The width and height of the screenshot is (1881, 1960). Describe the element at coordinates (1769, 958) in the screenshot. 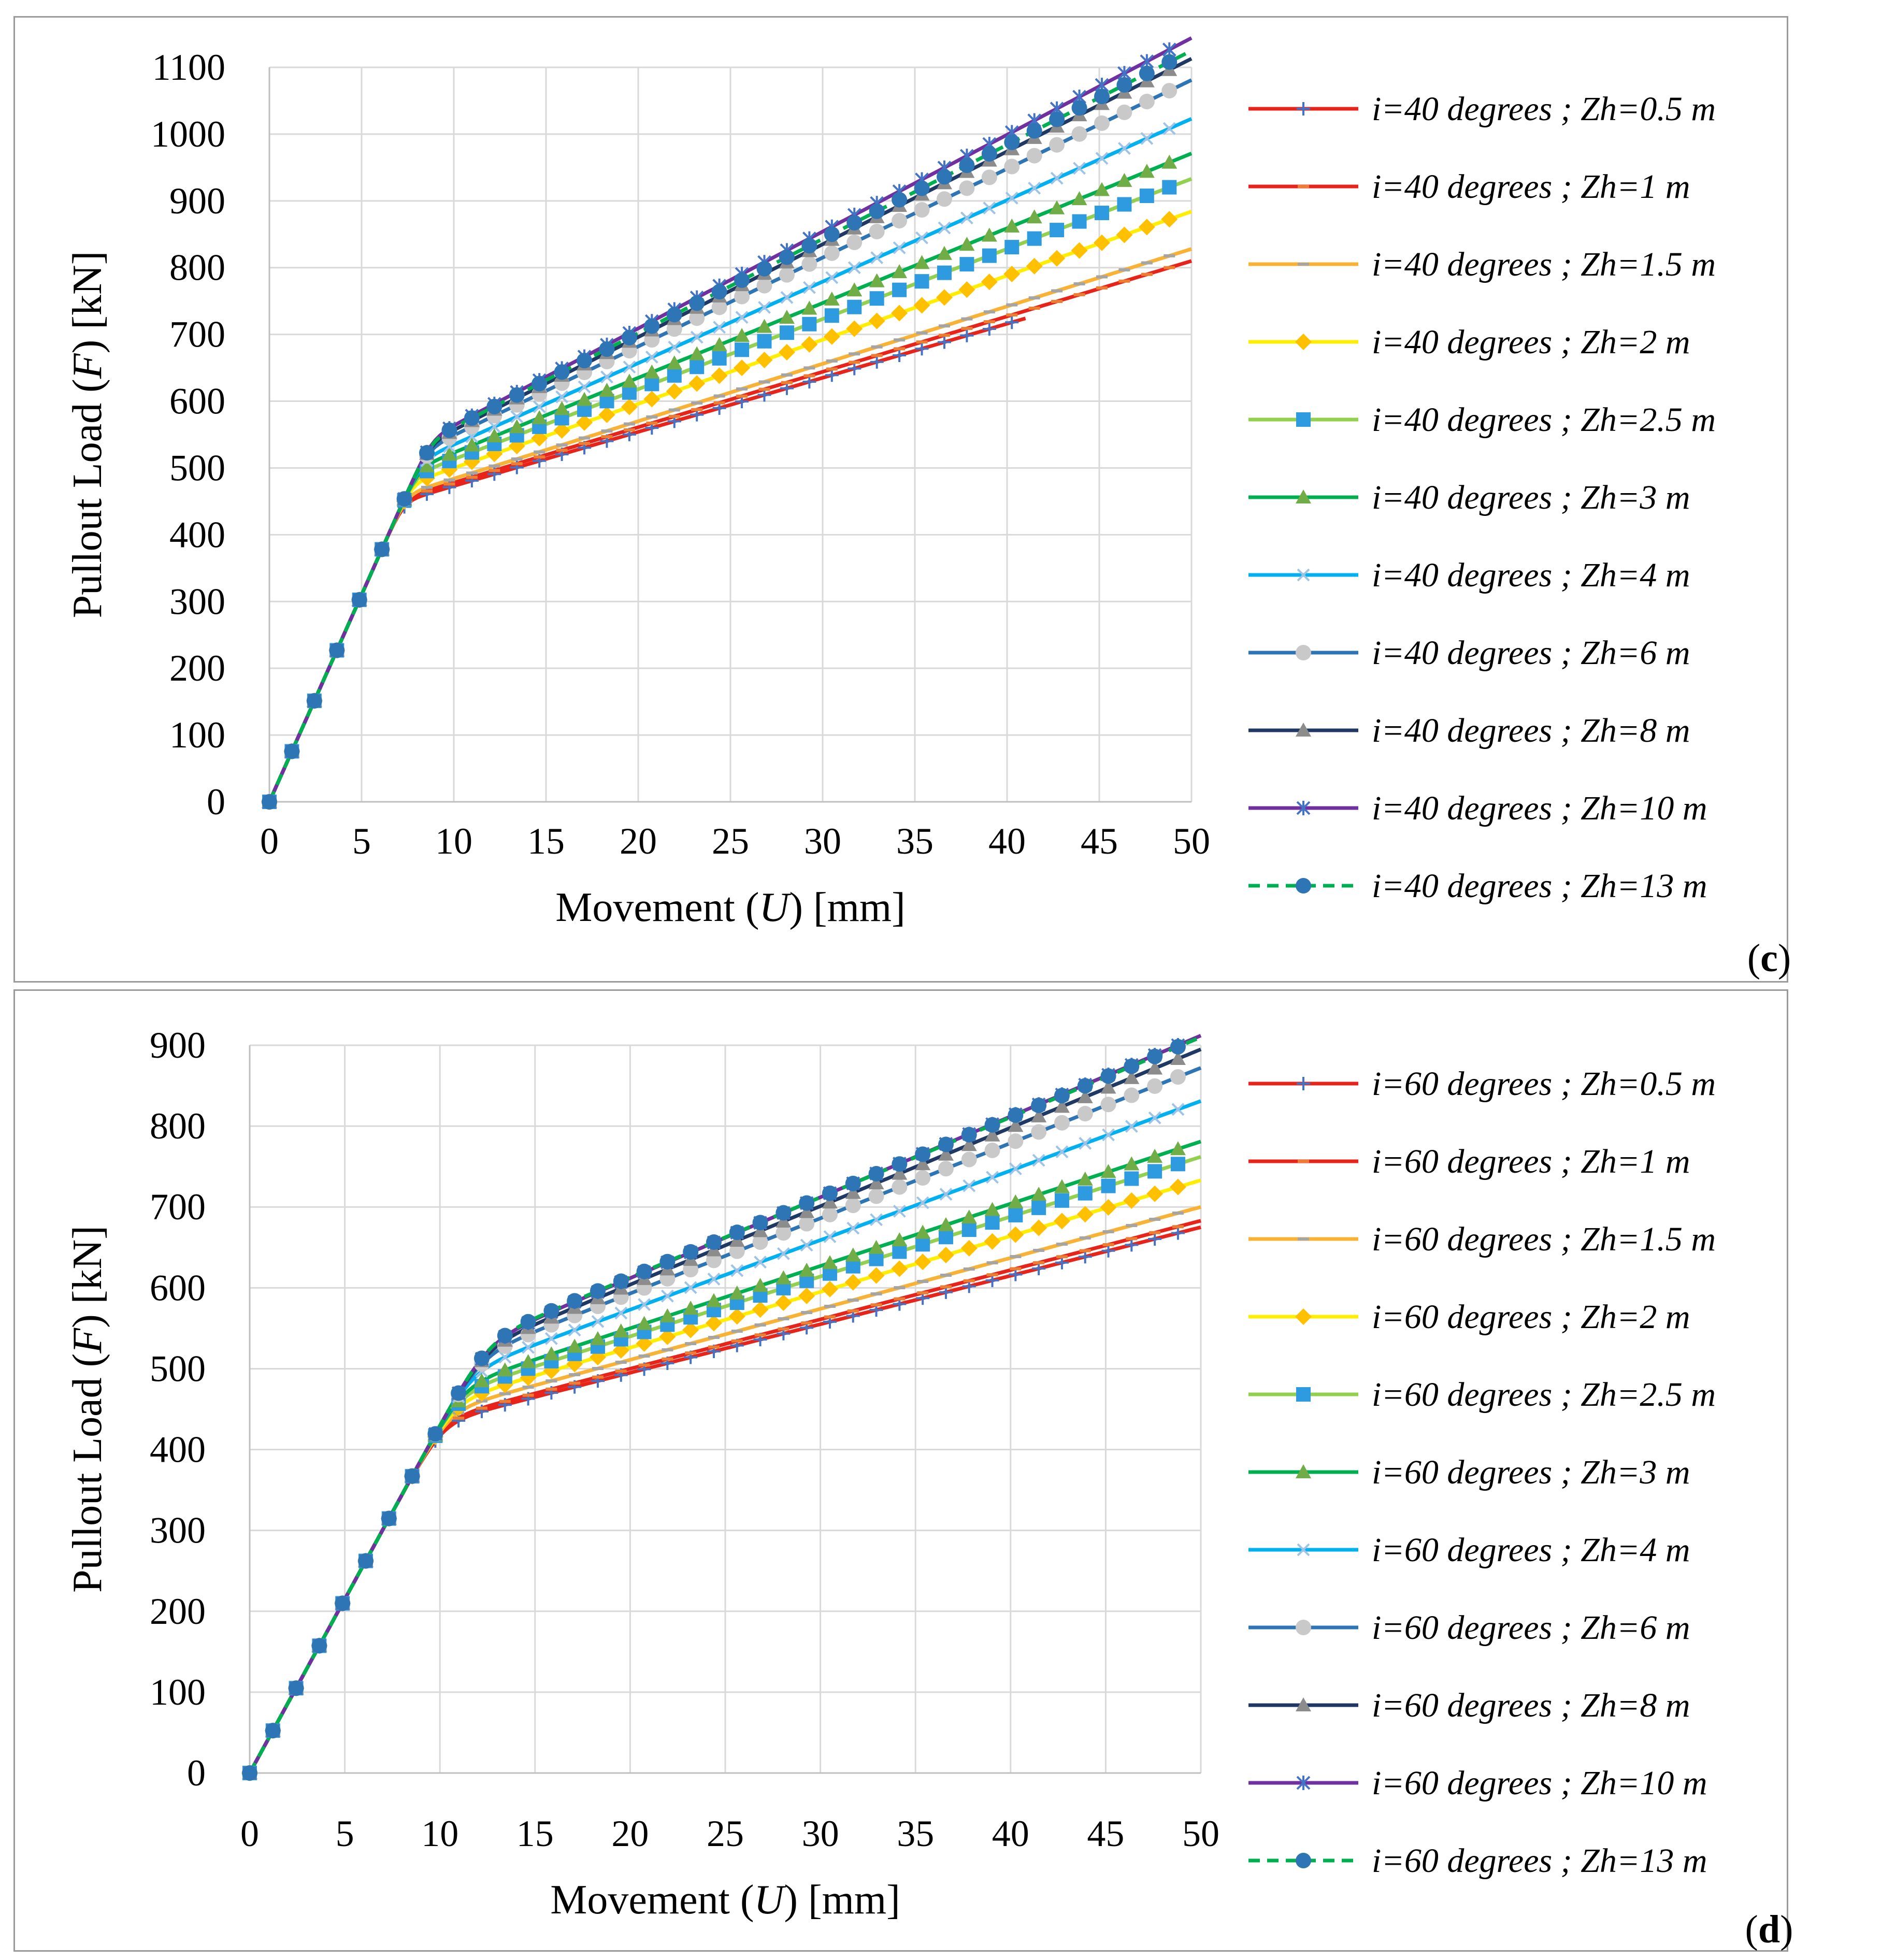

I see `panel-letter: c` at that location.